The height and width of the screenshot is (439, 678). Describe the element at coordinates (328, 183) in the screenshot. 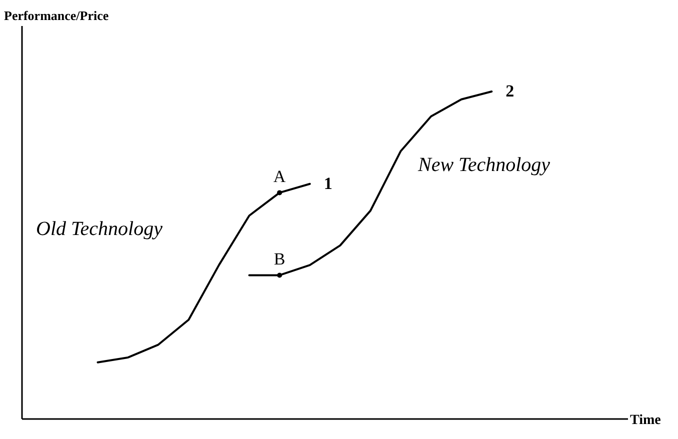

I see `series-label: 1` at that location.